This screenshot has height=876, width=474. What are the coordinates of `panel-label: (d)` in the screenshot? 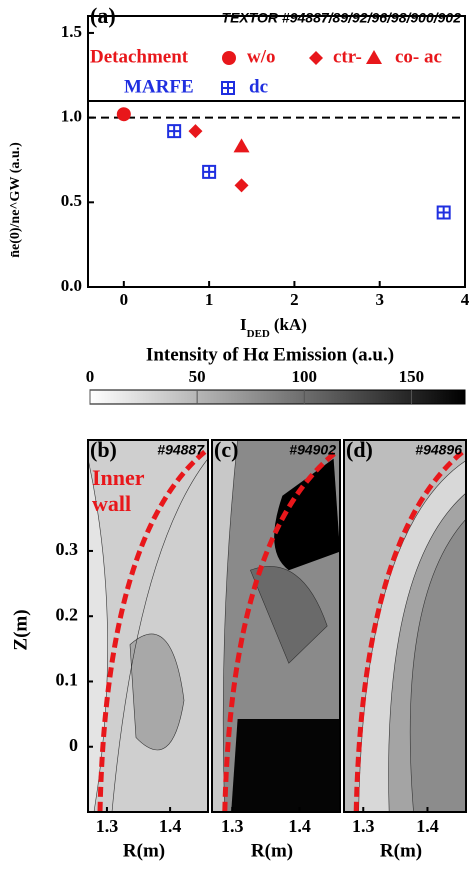 It's located at (359, 449).